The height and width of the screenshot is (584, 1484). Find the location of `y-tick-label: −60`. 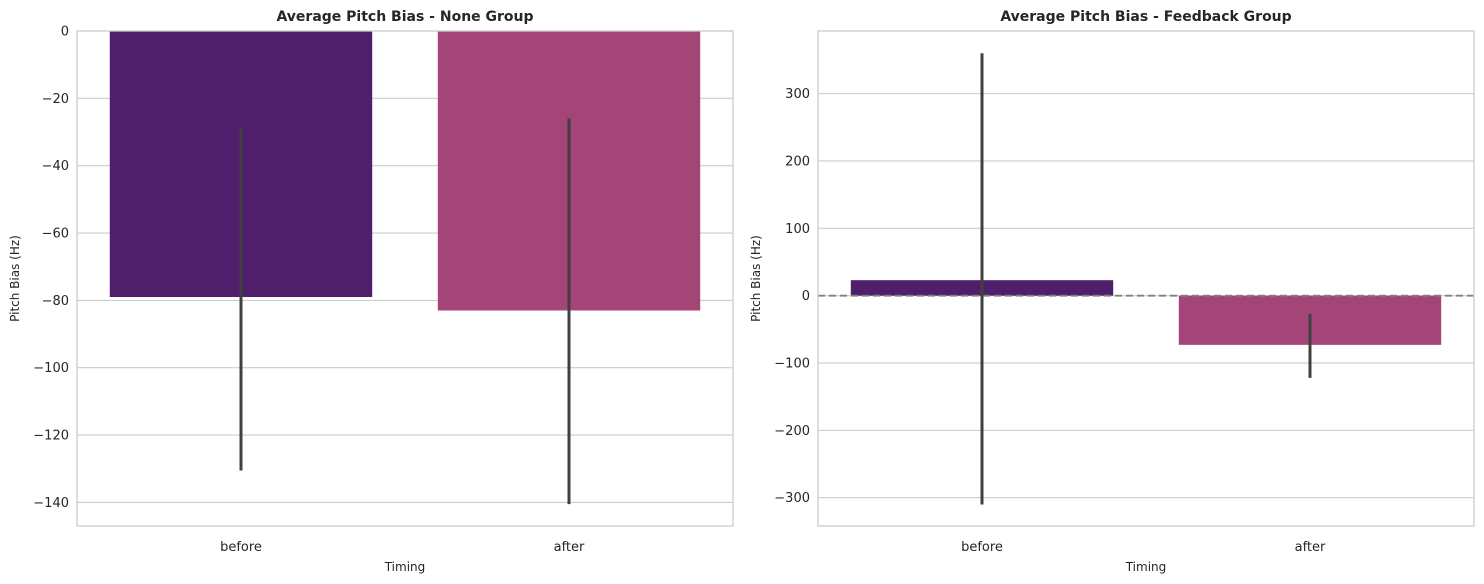

y-tick-label: −60 is located at coordinates (55, 234).